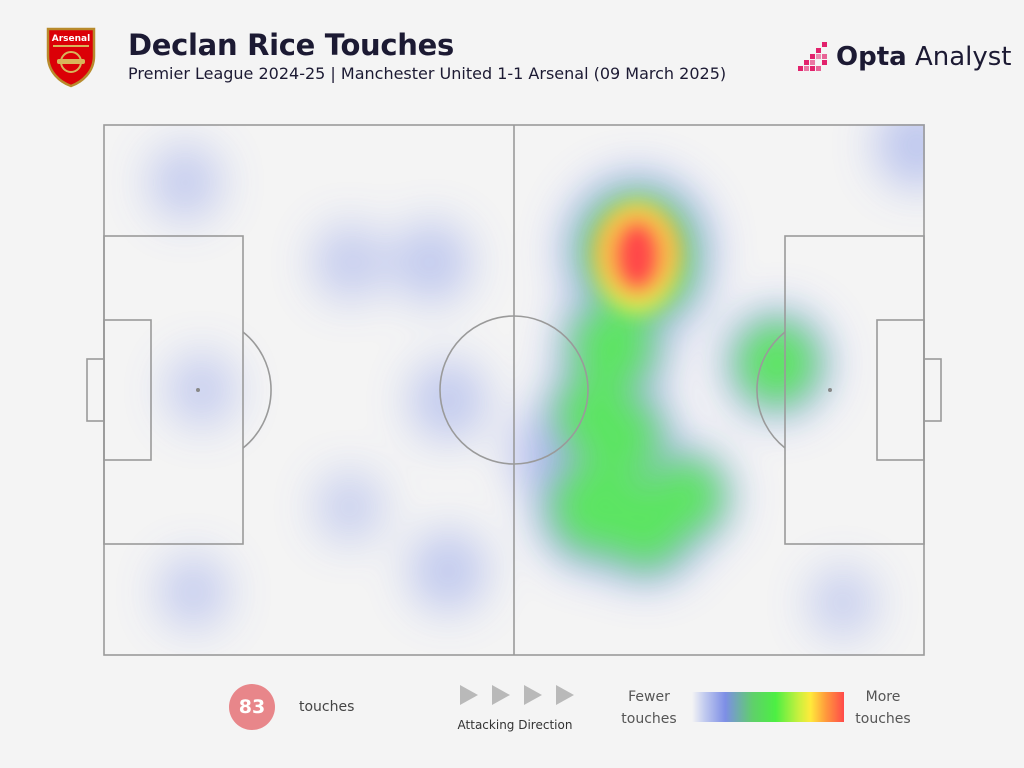 Image resolution: width=1024 pixels, height=768 pixels. I want to click on page-title: Declan Rice Touches, so click(291, 45).